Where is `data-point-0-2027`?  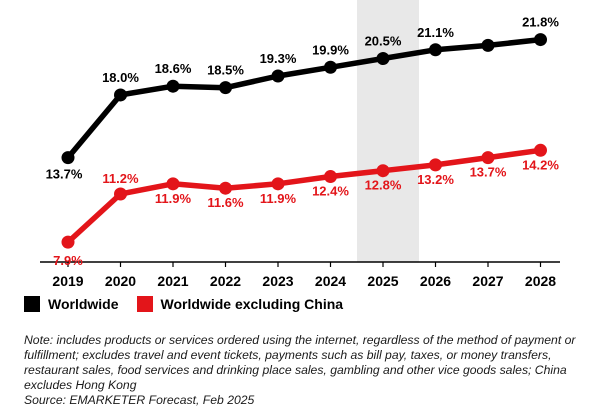
data-point-0-2027 is located at coordinates (488, 45).